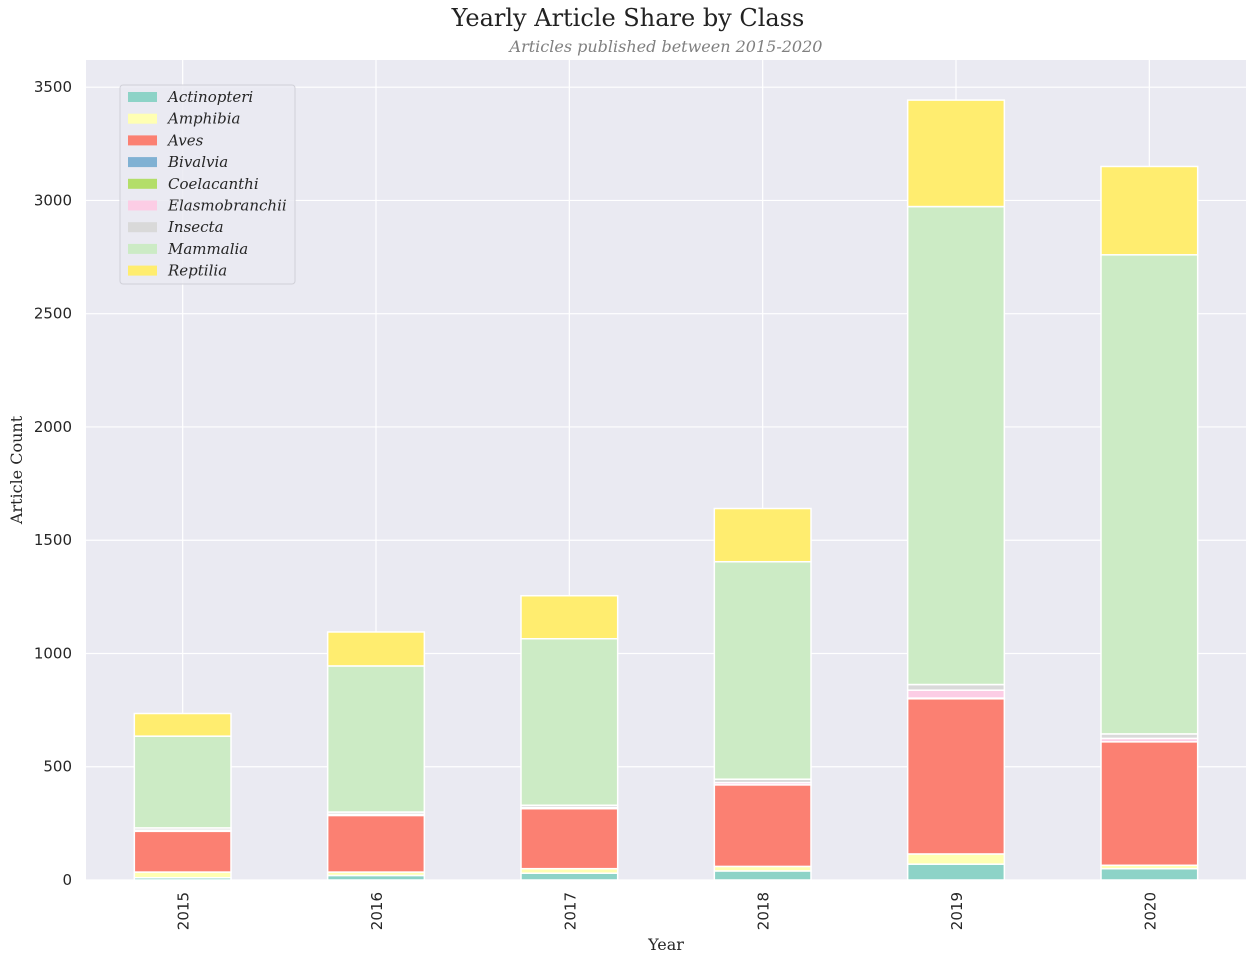  What do you see at coordinates (185, 140) in the screenshot?
I see `legend-label: Aves` at bounding box center [185, 140].